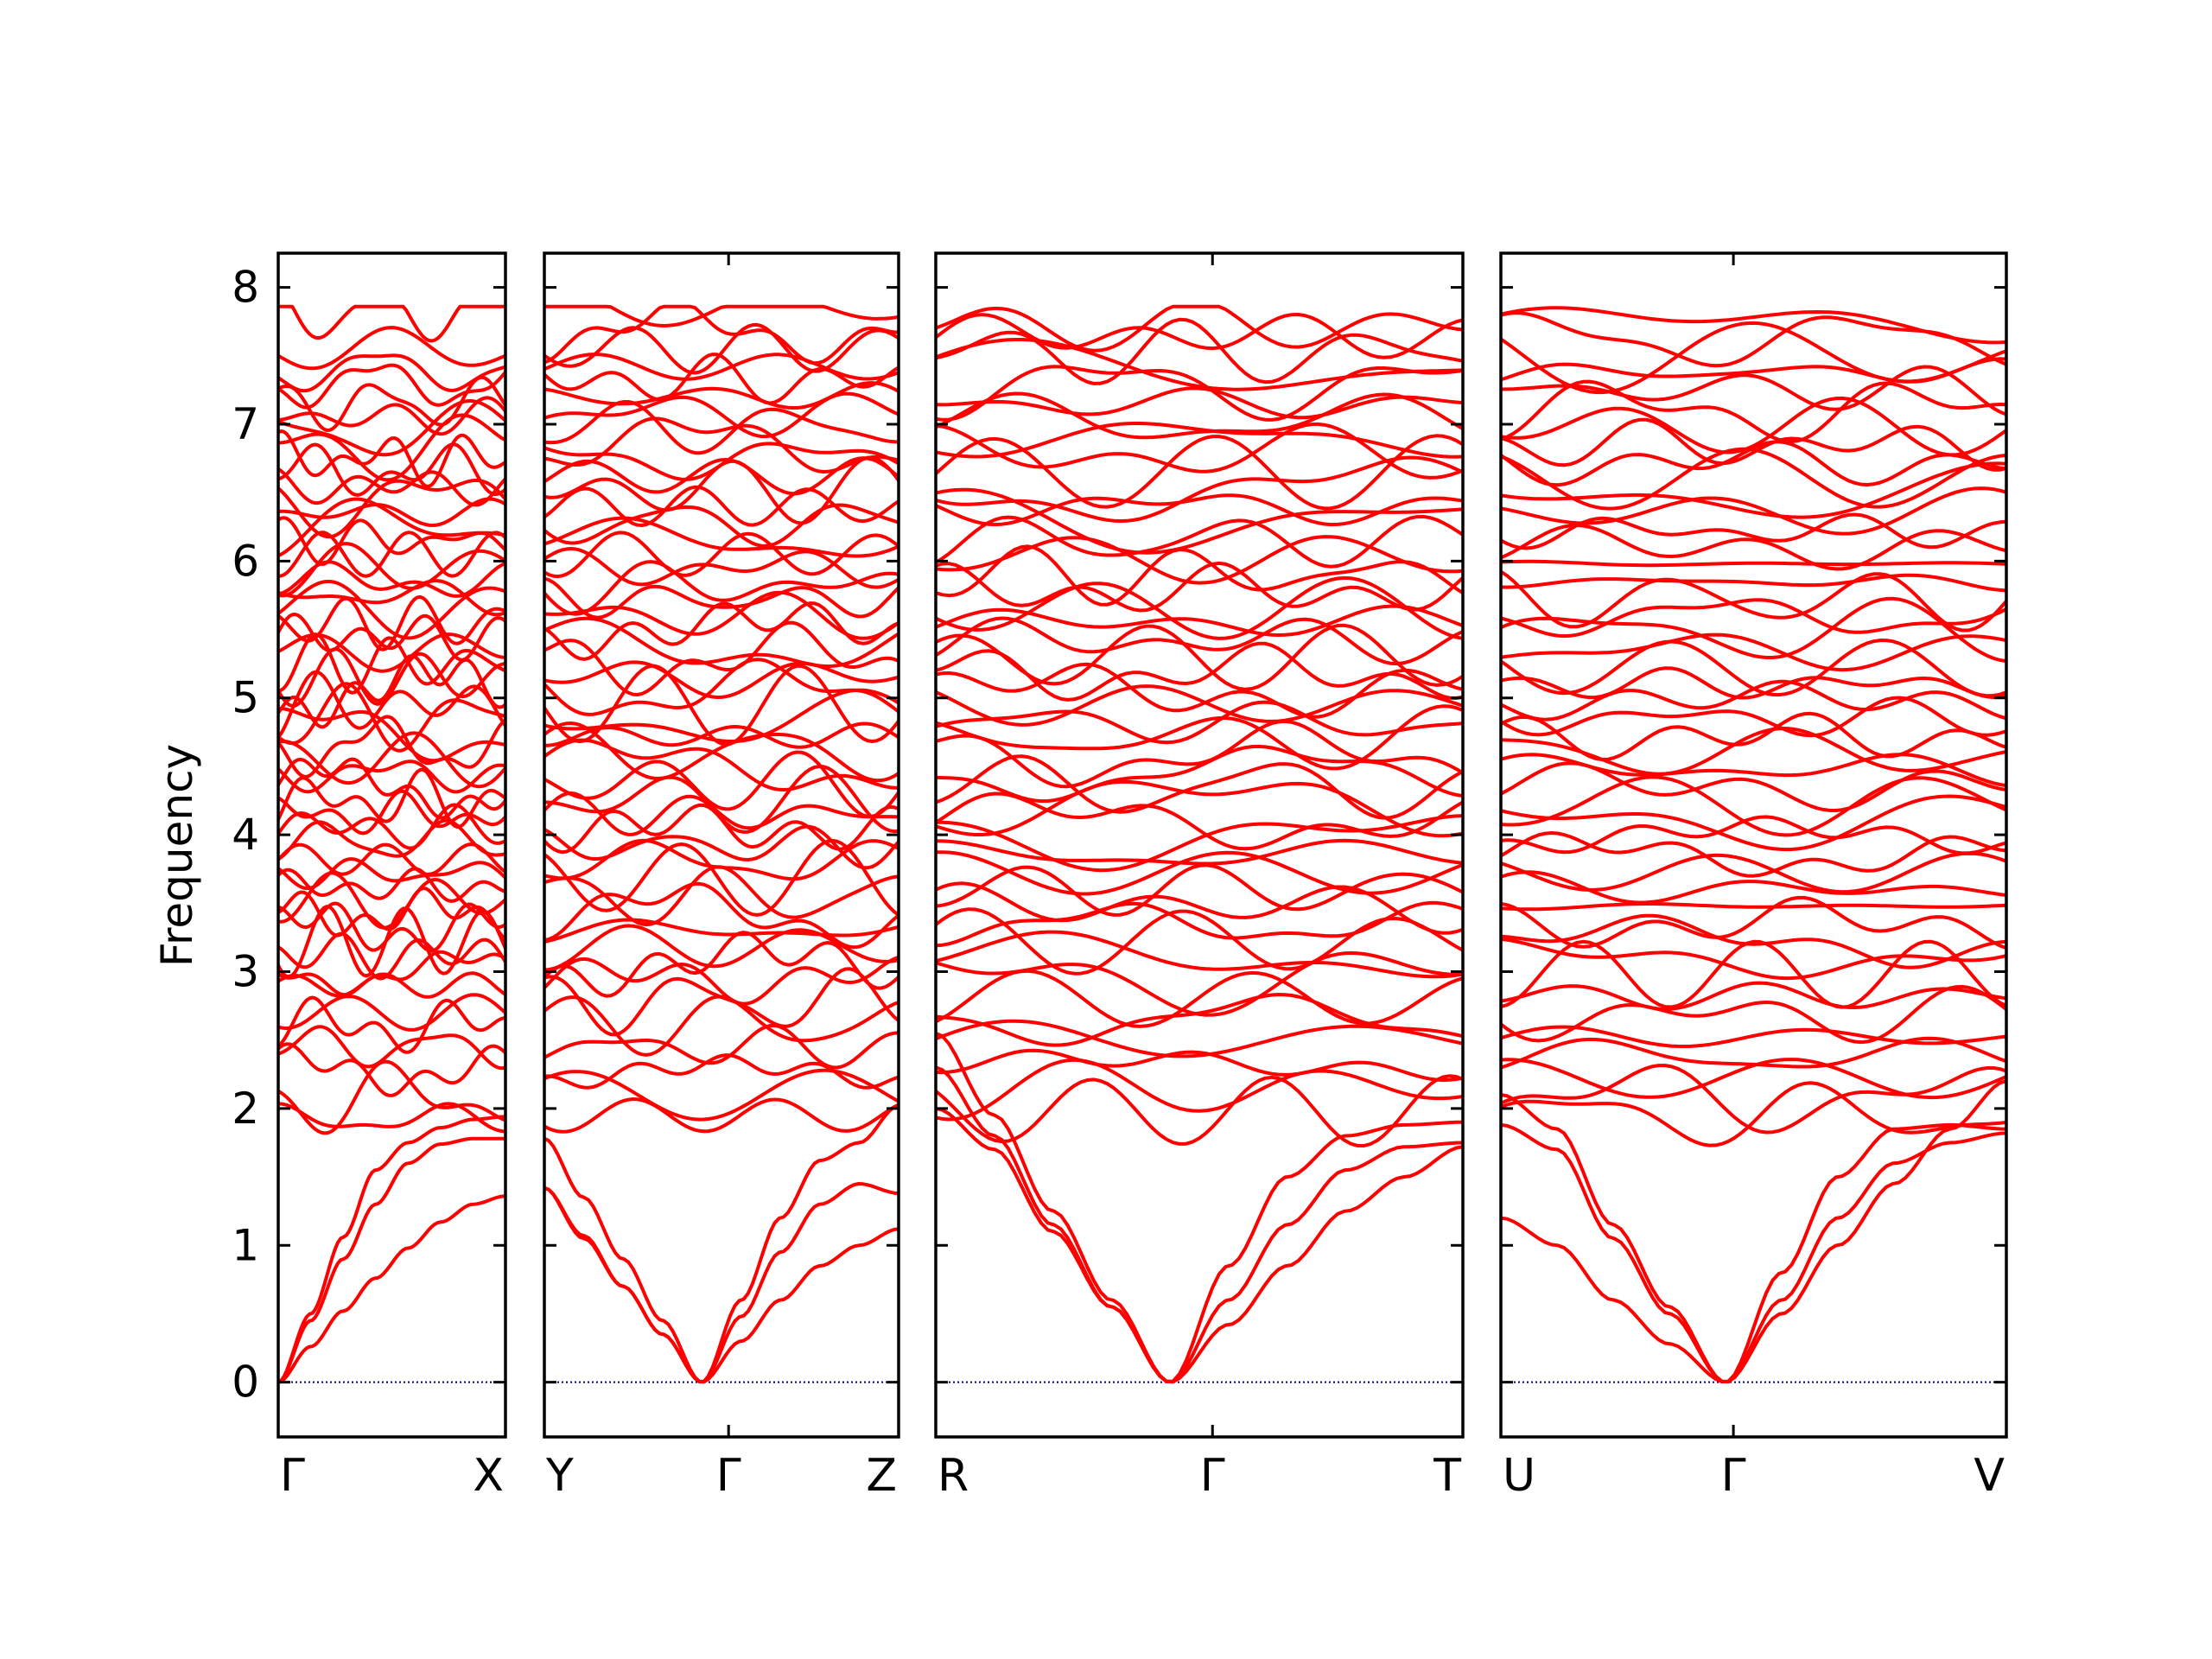 The image size is (2212, 1659). I want to click on hs-label-end: T, so click(1447, 1476).